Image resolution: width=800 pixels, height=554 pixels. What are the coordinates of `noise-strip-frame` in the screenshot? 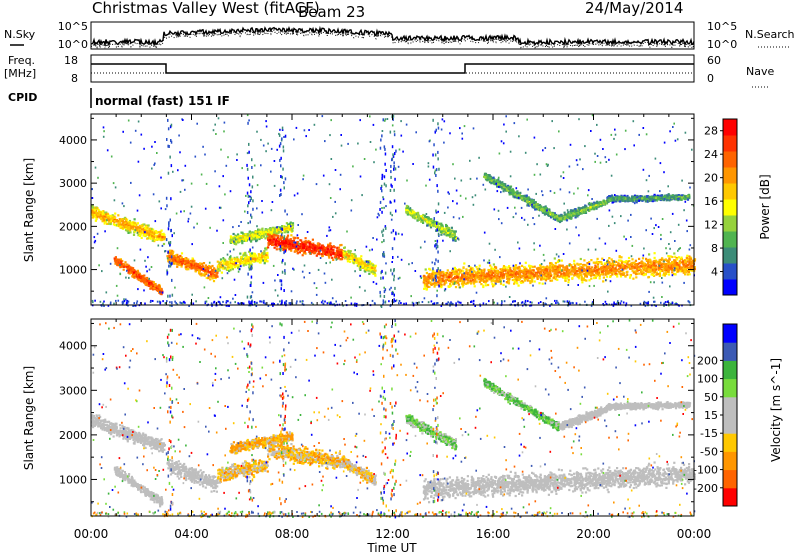 It's located at (392, 35).